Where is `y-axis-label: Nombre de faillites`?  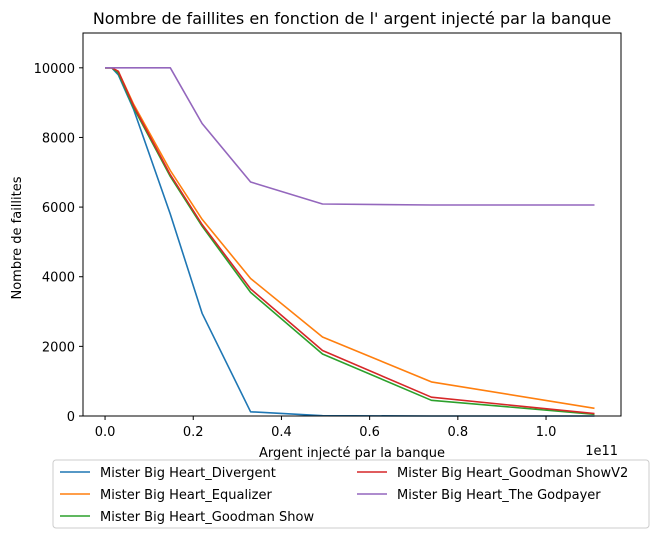
y-axis-label: Nombre de faillites is located at coordinates (17, 237).